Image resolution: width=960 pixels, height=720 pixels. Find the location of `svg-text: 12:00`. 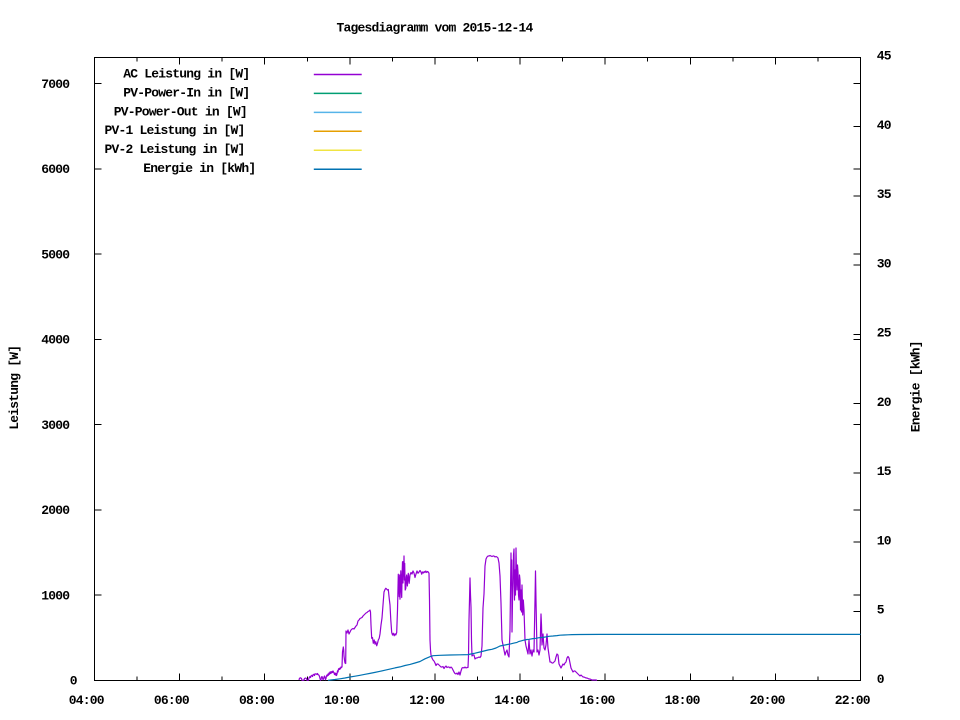

svg-text: 12:00 is located at coordinates (427, 700).